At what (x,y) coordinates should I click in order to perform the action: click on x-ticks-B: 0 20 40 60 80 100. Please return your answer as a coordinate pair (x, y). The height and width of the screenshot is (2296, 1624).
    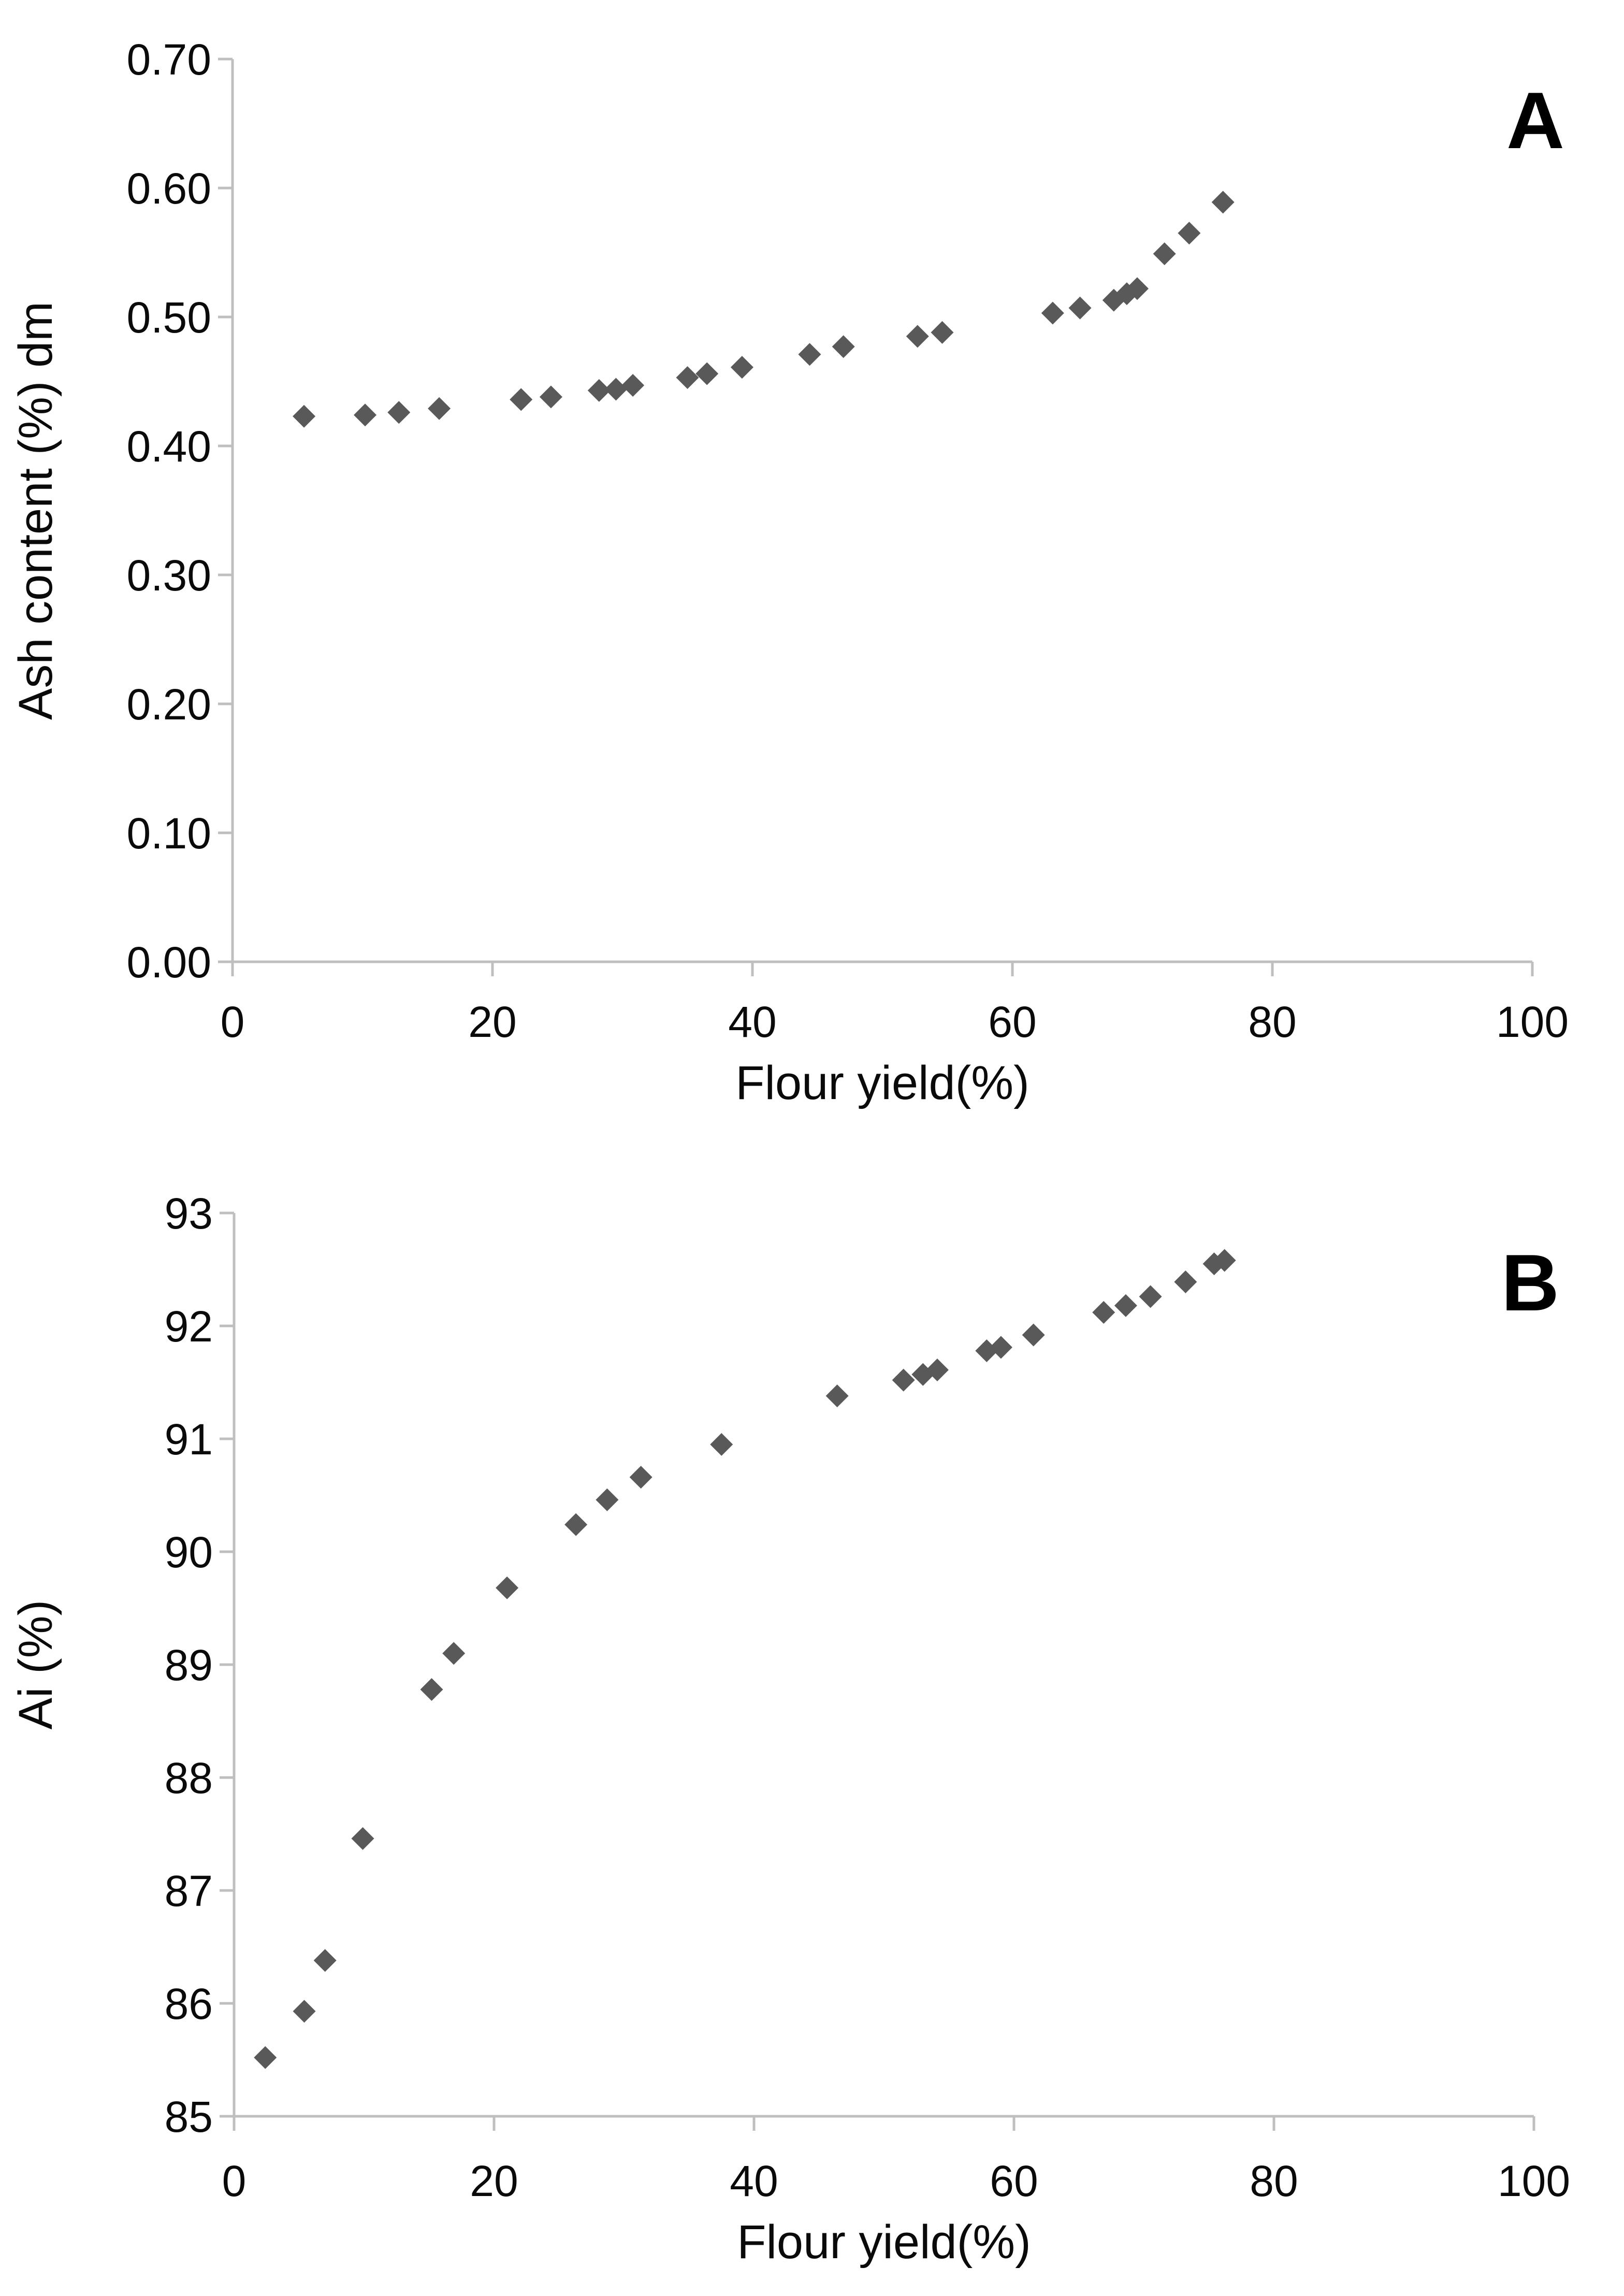
    Looking at the image, I should click on (896, 2160).